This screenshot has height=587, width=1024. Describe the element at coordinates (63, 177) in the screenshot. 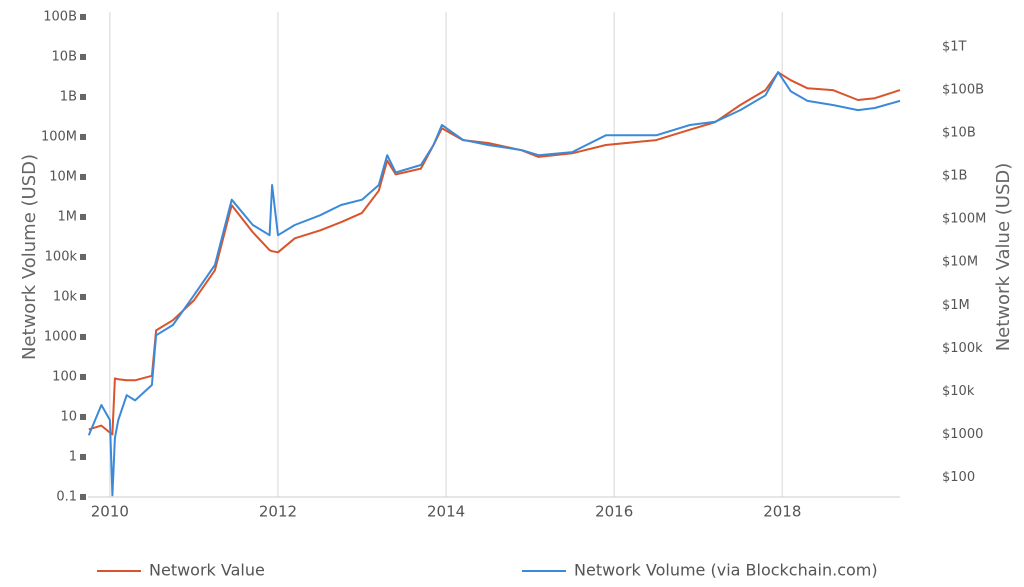

I see `y-tick-label: 10M` at that location.